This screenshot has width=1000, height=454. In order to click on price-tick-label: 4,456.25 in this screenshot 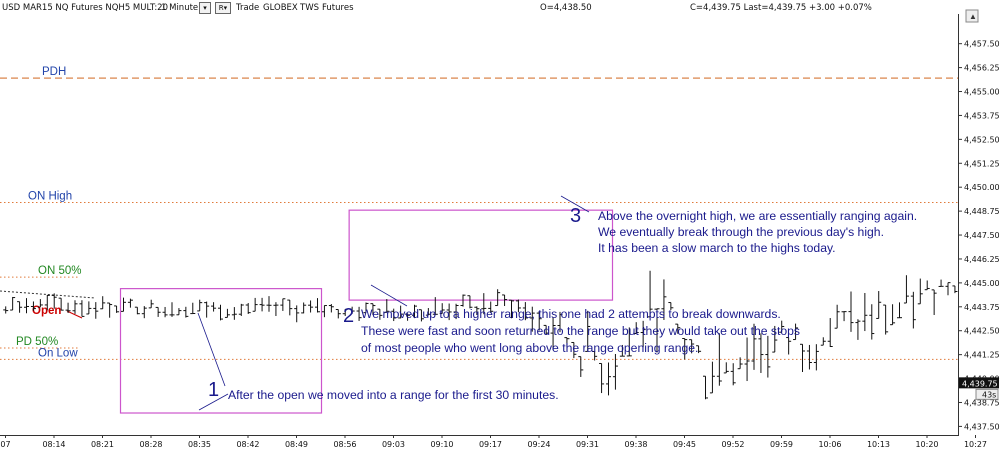, I will do `click(982, 68)`.